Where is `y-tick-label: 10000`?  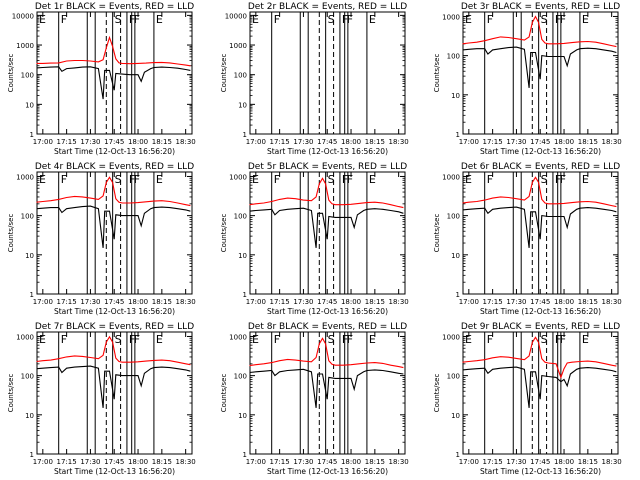
y-tick-label: 10000 is located at coordinates (23, 16).